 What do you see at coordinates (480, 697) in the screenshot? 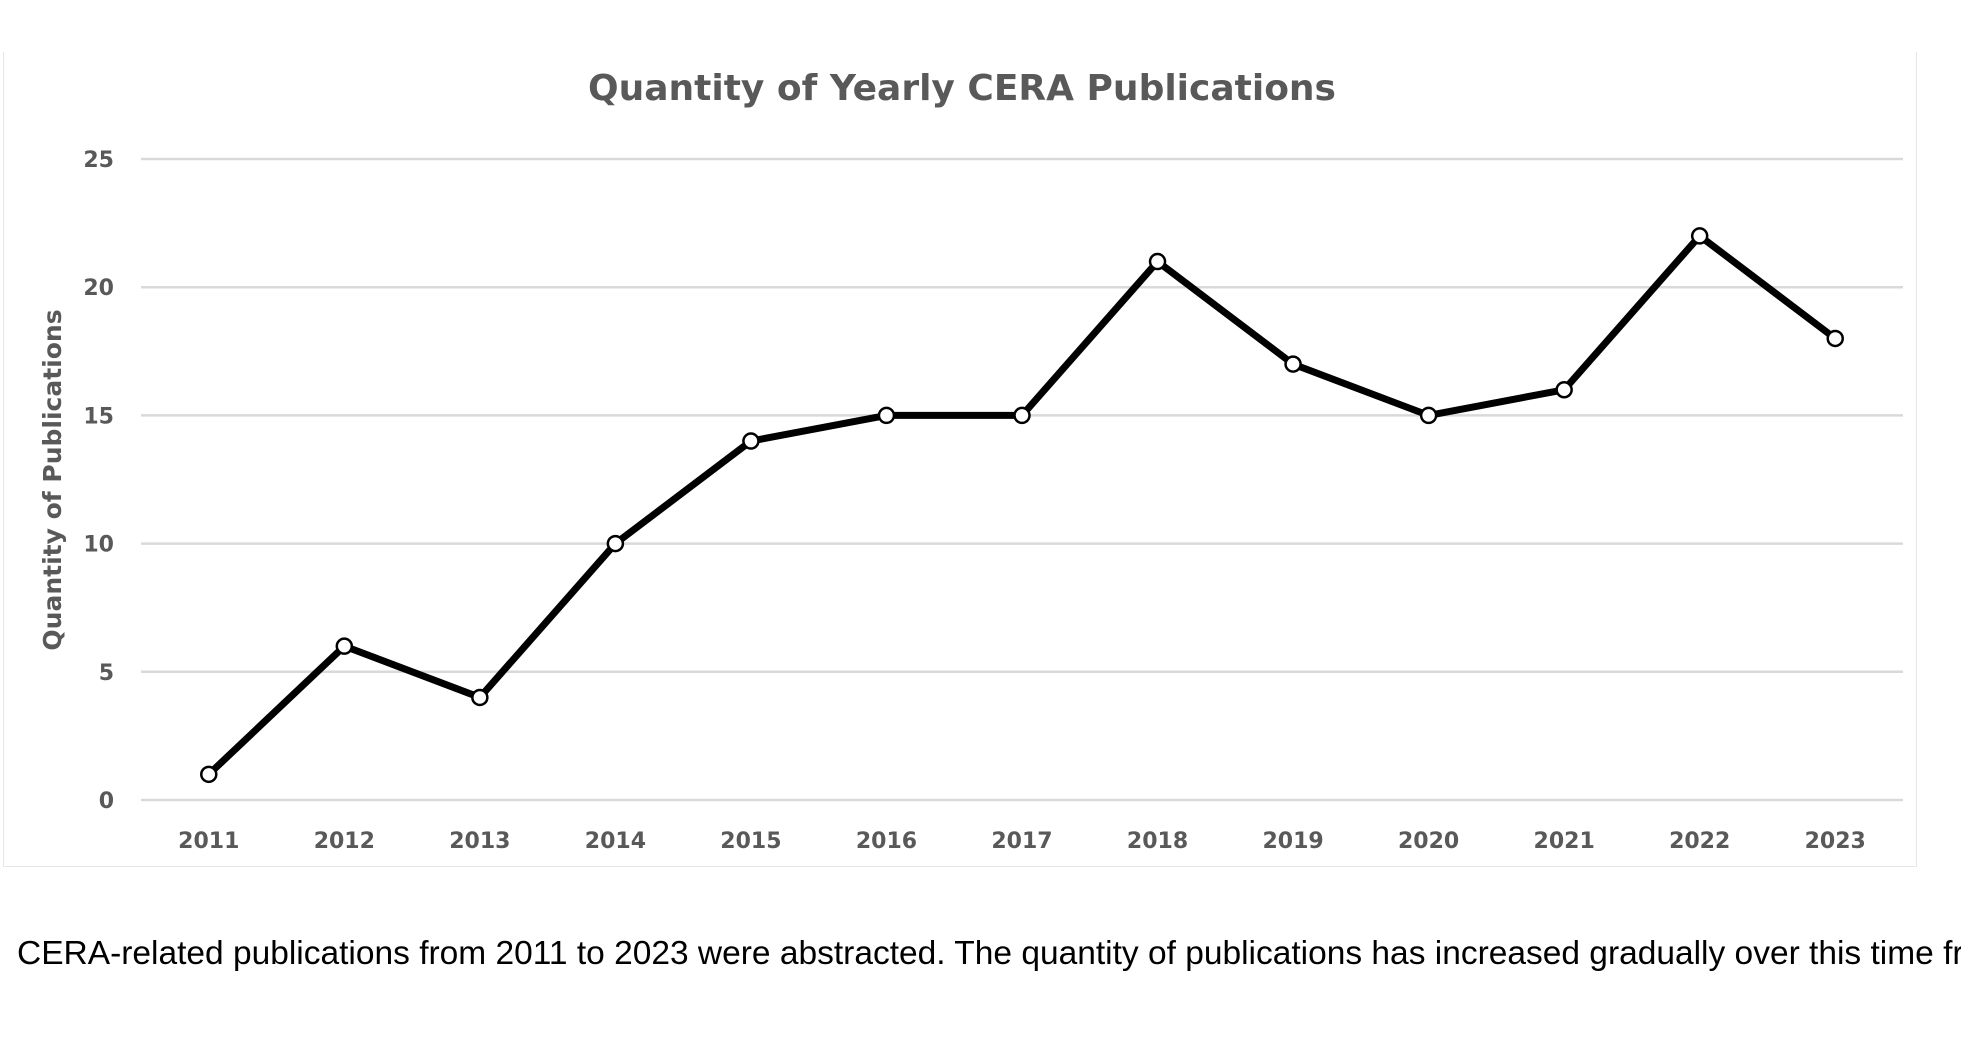
I see `data-point-2013` at bounding box center [480, 697].